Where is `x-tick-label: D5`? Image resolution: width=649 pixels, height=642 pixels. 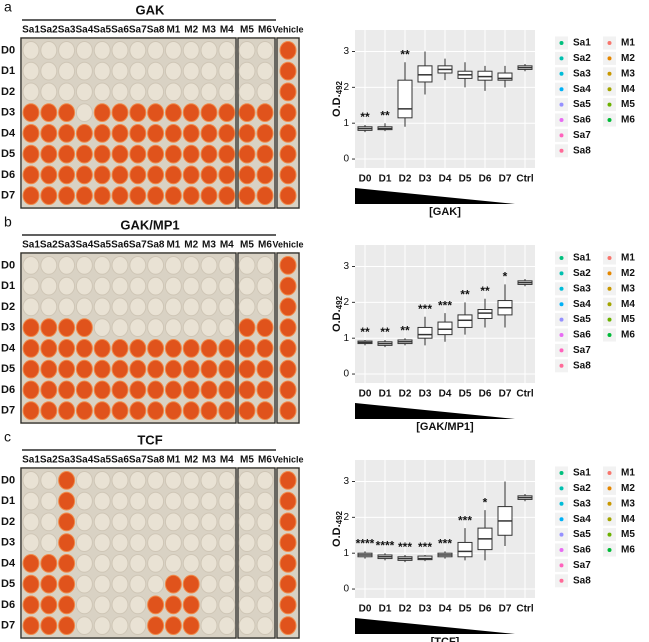 x-tick-label: D5 is located at coordinates (465, 609).